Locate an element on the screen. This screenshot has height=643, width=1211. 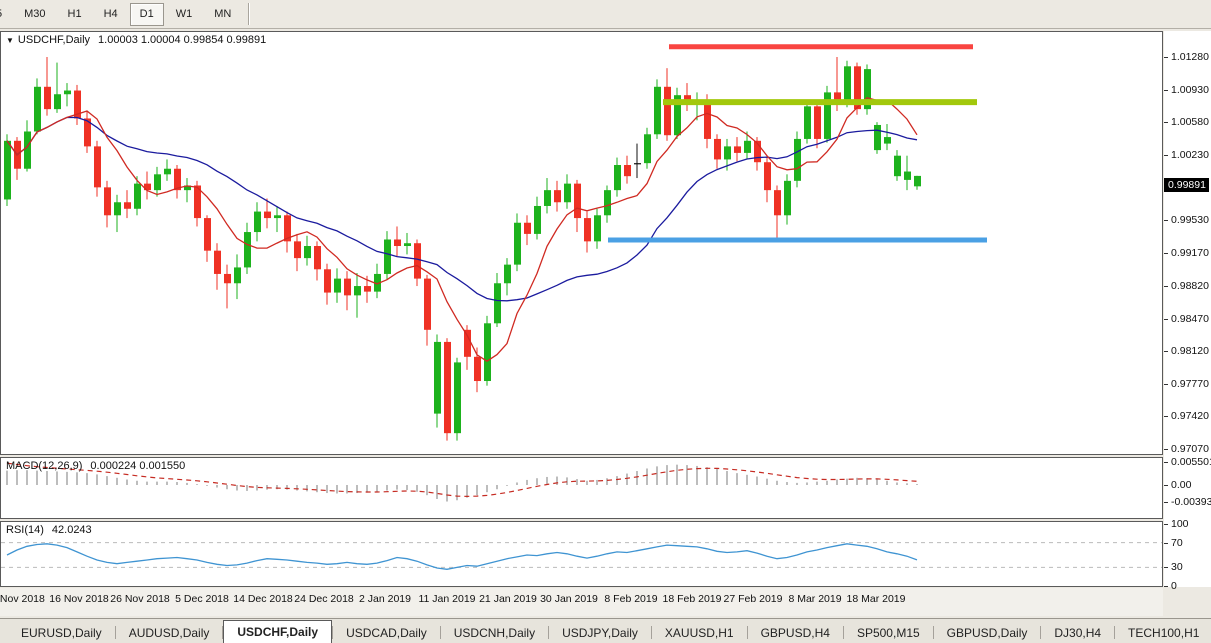
macd-indicator-panel: MACD(12,26,9) 0.000224 0.001550 is located at coordinates (581, 488).